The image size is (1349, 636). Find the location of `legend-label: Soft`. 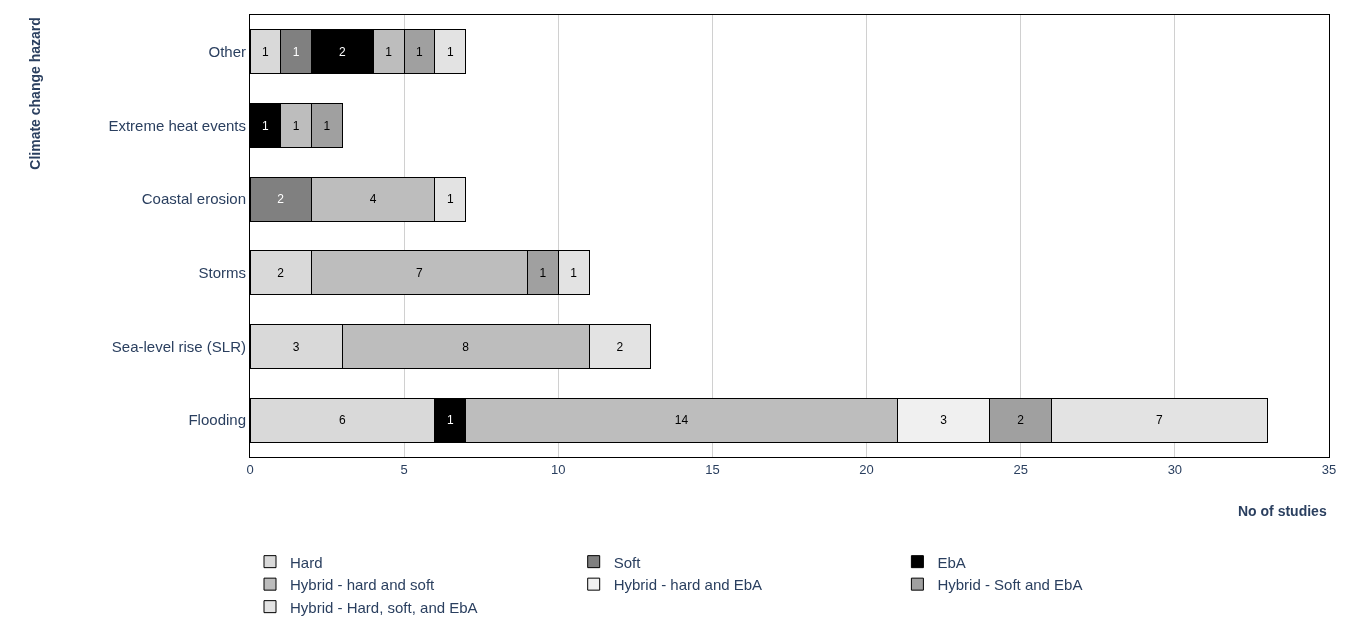

legend-label: Soft is located at coordinates (627, 562).